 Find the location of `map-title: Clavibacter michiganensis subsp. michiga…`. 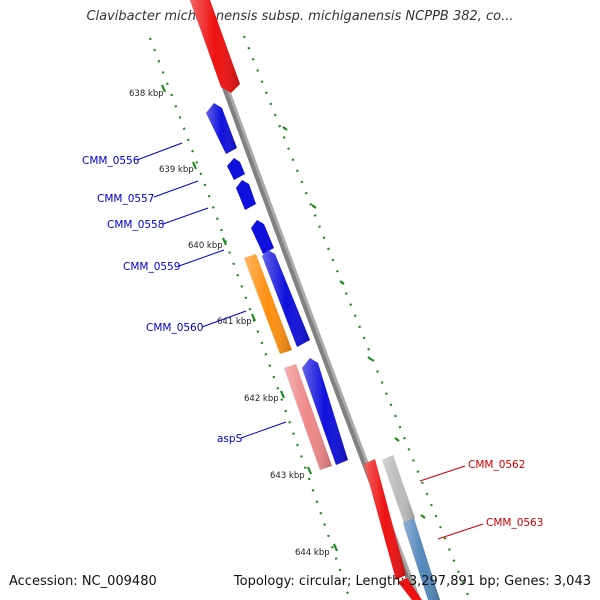

map-title: Clavibacter michiganensis subsp. michiga… is located at coordinates (300, 16).